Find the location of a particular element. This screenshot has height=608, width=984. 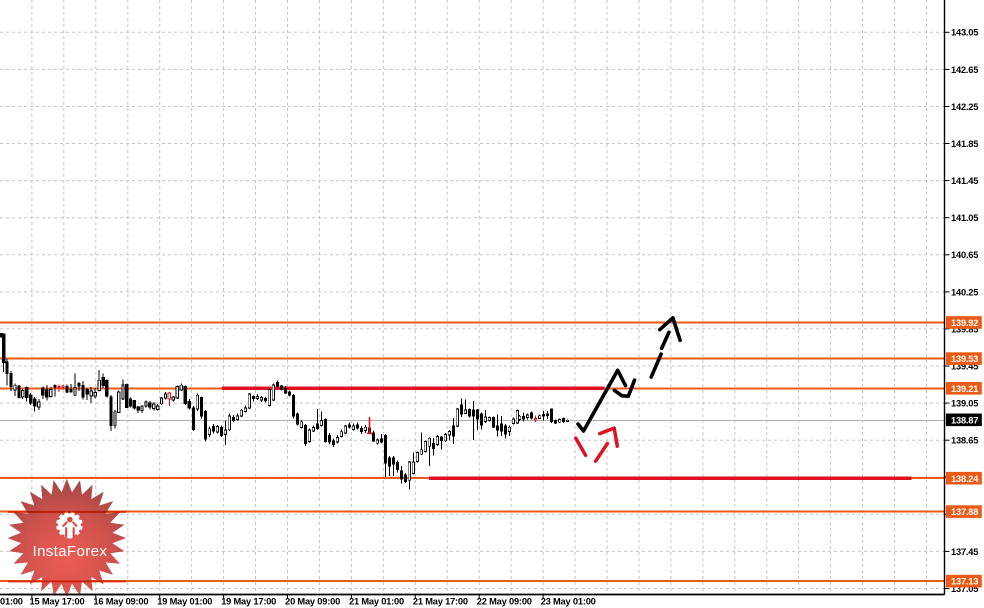

svg-text: InstaForex is located at coordinates (70, 551).